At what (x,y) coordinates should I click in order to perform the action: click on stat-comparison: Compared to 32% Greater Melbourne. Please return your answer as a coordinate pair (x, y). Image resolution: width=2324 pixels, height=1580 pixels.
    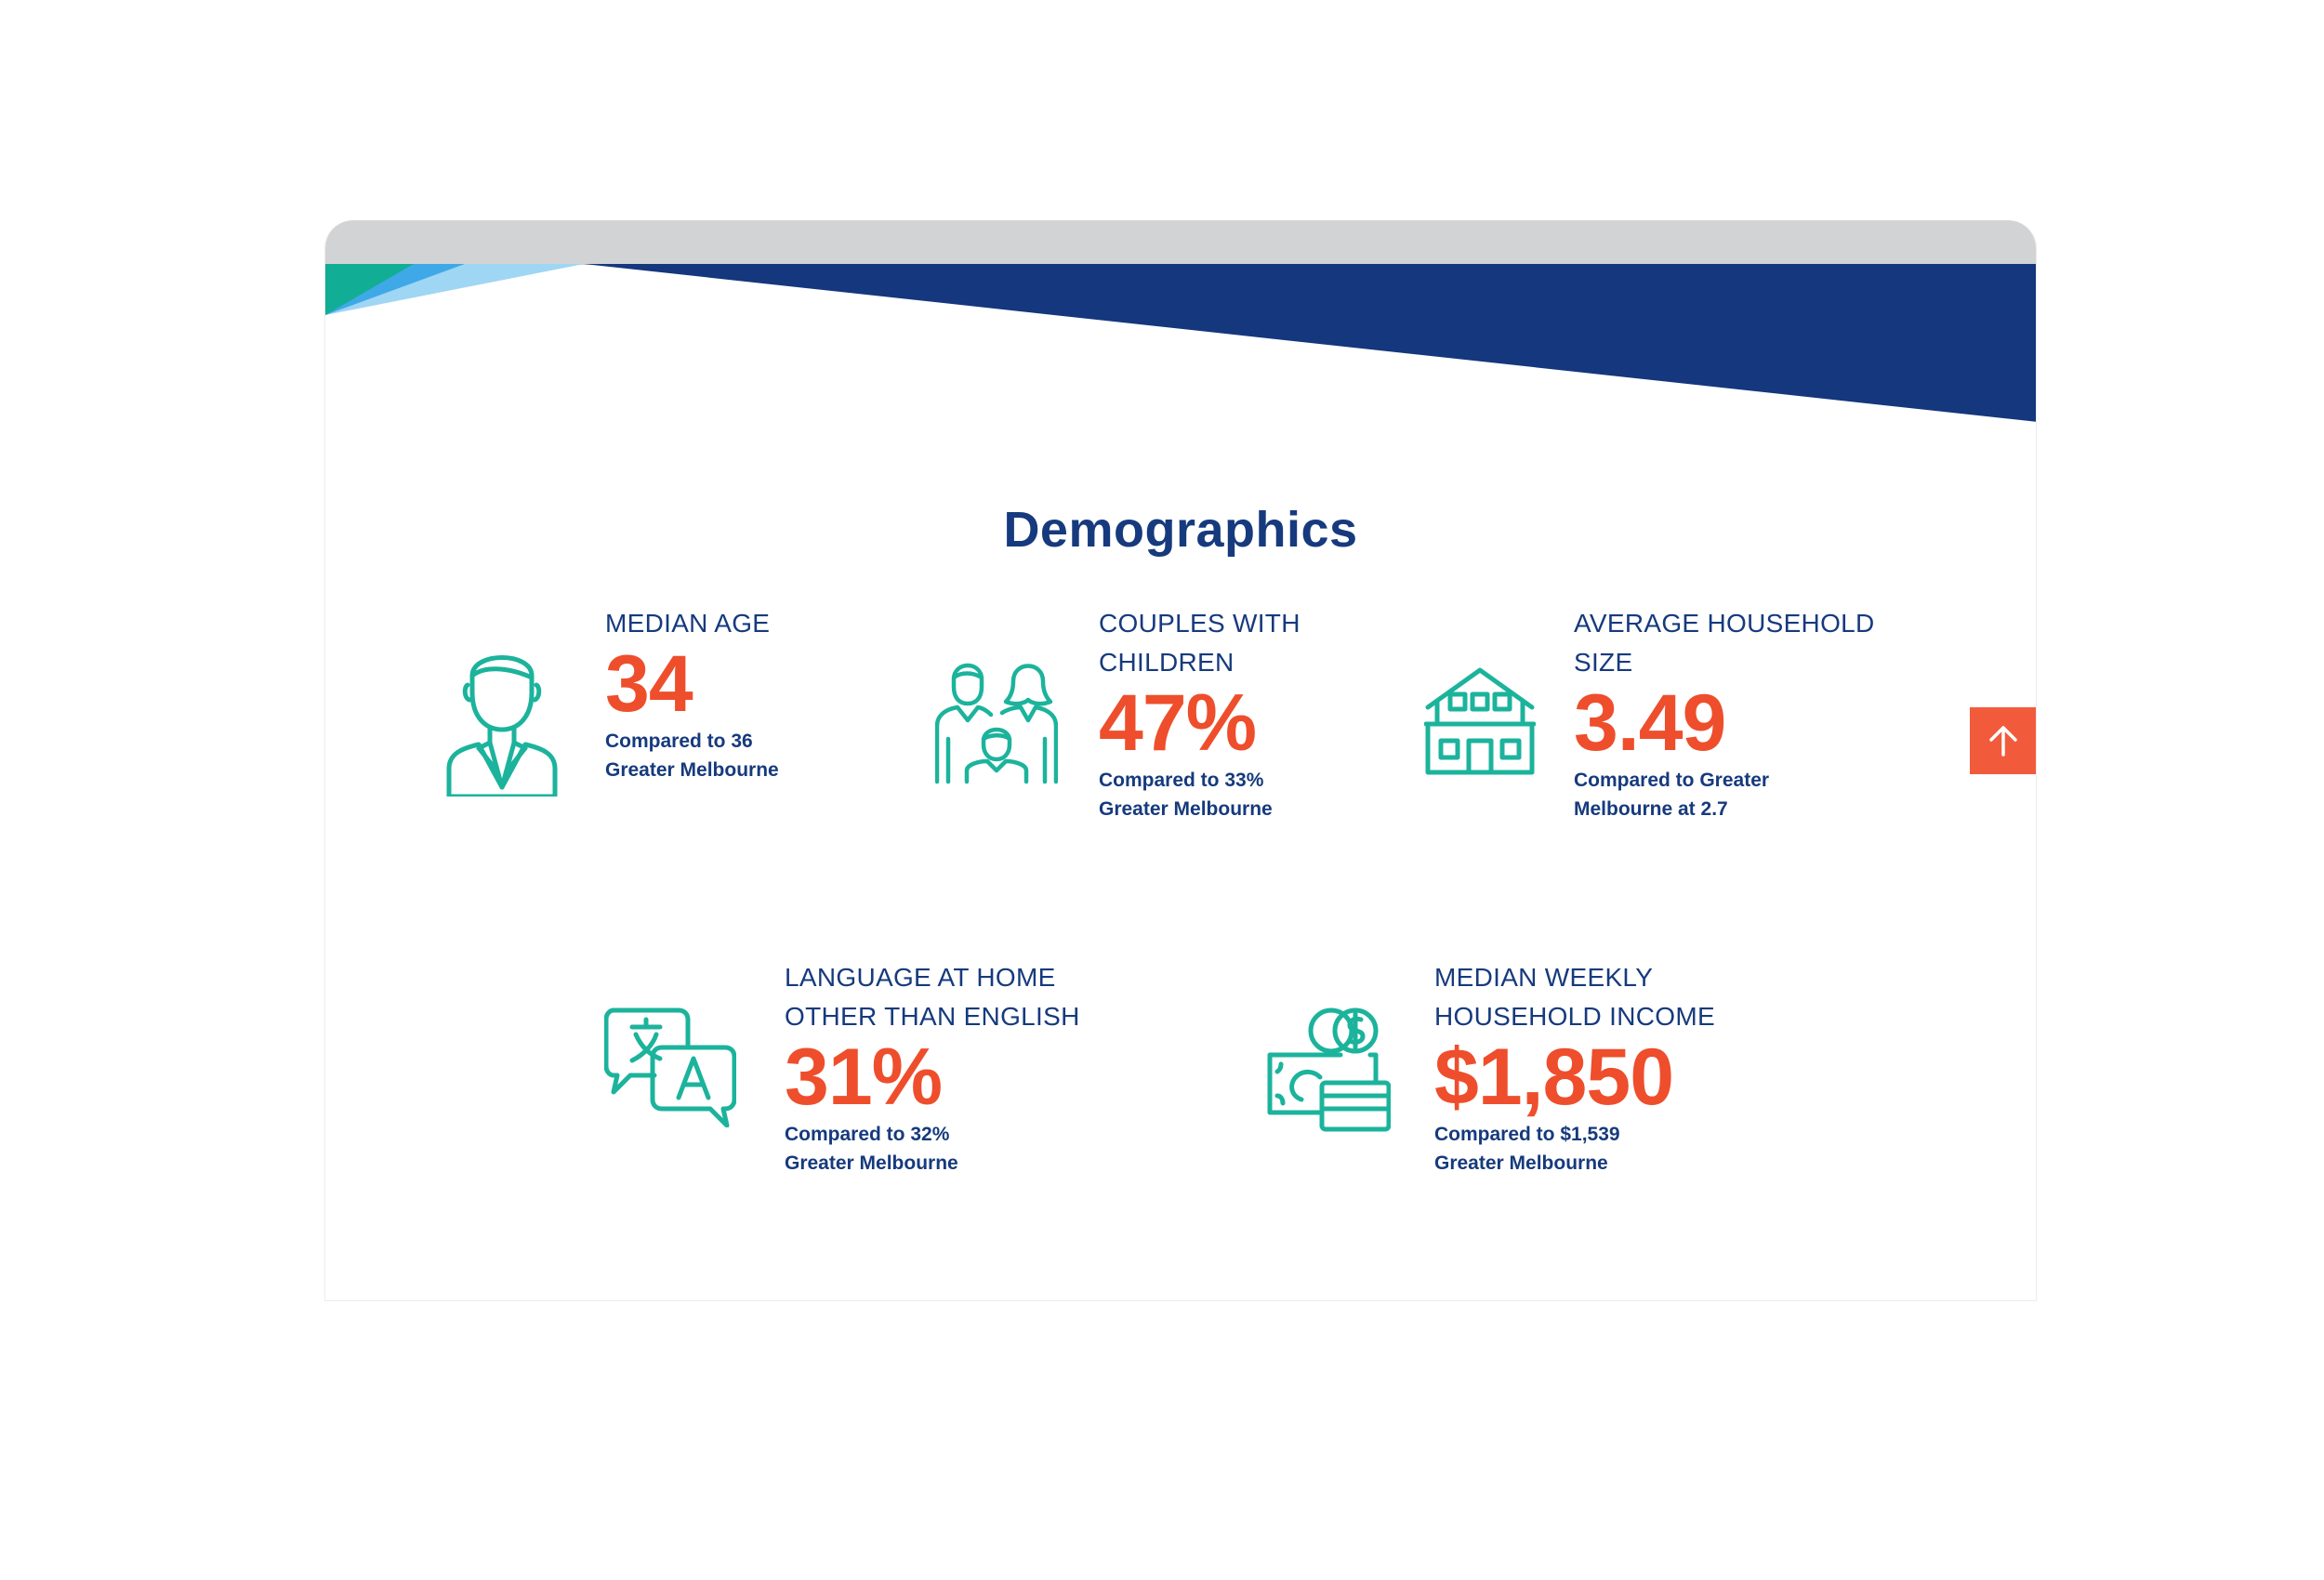
    Looking at the image, I should click on (871, 1149).